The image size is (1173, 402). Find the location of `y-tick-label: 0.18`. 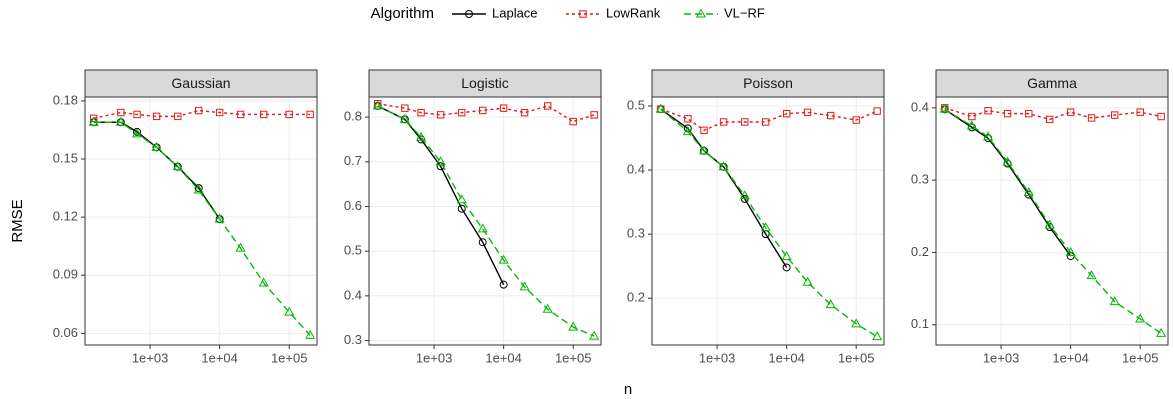

y-tick-label: 0.18 is located at coordinates (65, 99).